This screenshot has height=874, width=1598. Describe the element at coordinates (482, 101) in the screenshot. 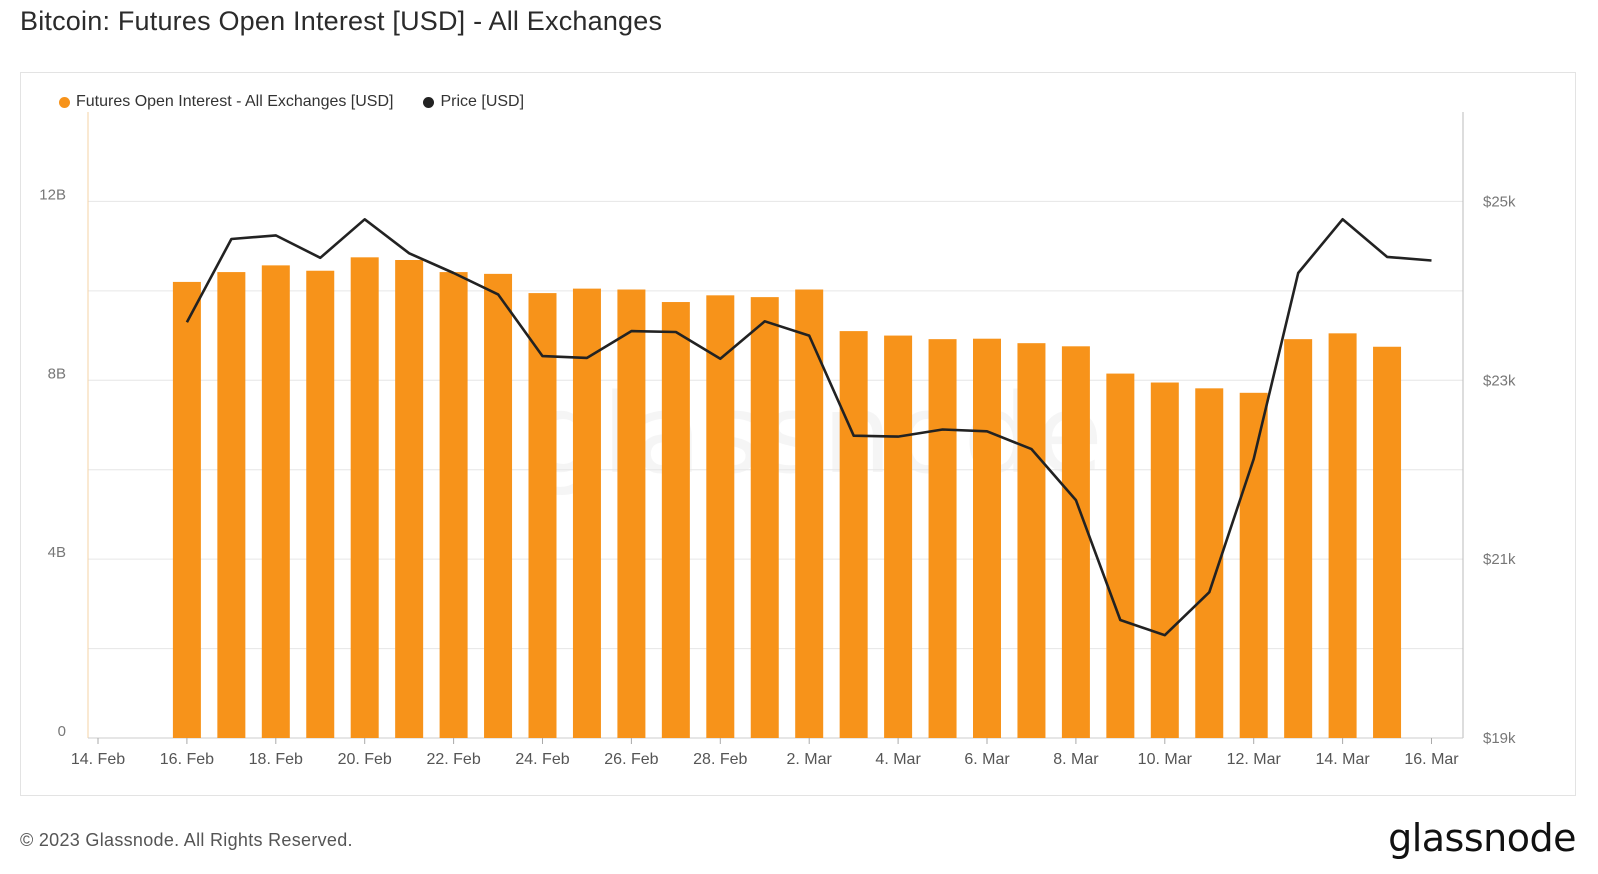

I see `legend-label-price: Price [USD]` at that location.